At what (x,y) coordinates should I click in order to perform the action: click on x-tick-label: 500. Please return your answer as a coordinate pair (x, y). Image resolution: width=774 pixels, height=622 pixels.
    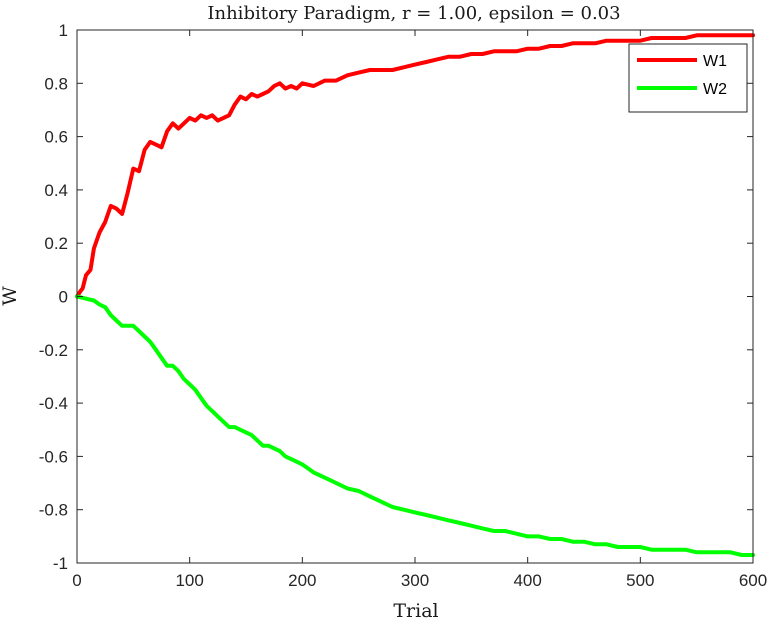
    Looking at the image, I should click on (640, 580).